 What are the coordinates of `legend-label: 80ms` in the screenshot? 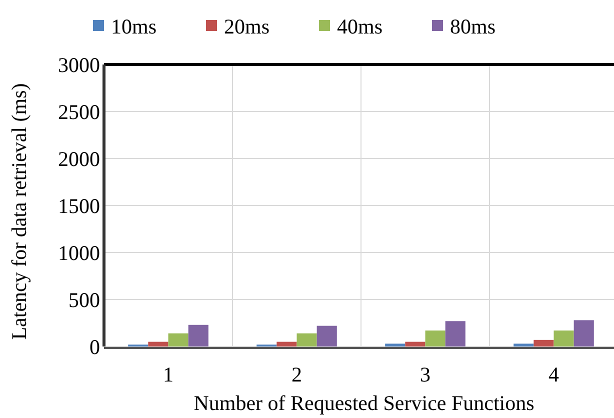 It's located at (473, 26).